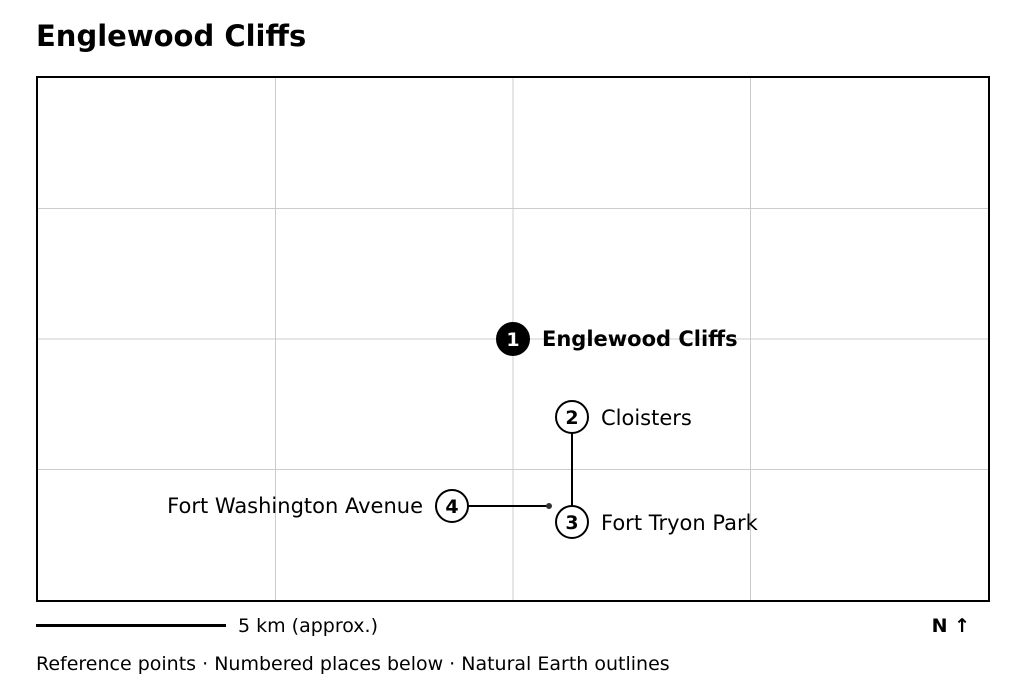 This screenshot has height=692, width=1024. I want to click on place-fort-tryon-park: 3 Fort Tryon Park, so click(657, 522).